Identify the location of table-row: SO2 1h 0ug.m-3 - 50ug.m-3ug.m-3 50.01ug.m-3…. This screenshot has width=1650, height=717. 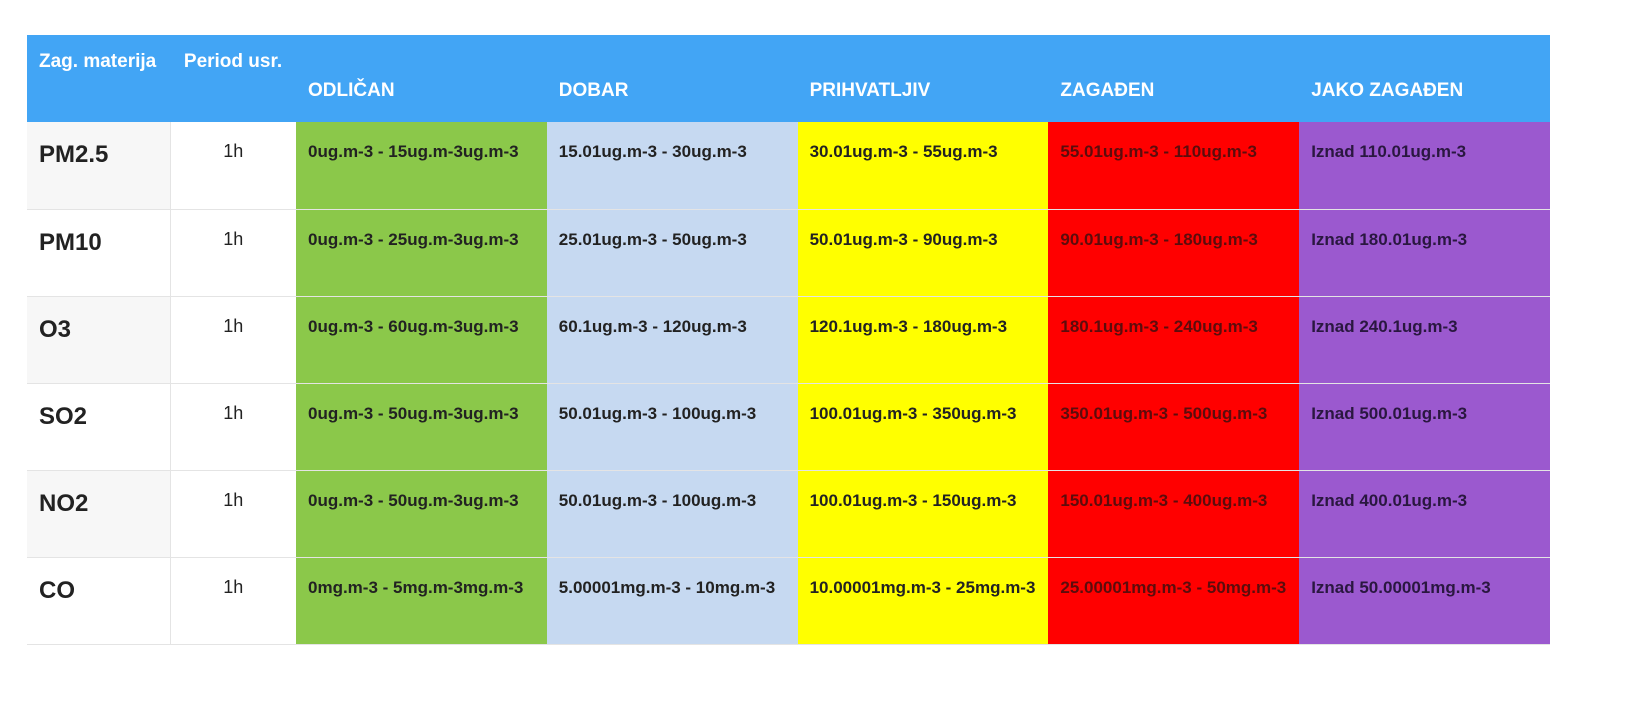
(788, 427).